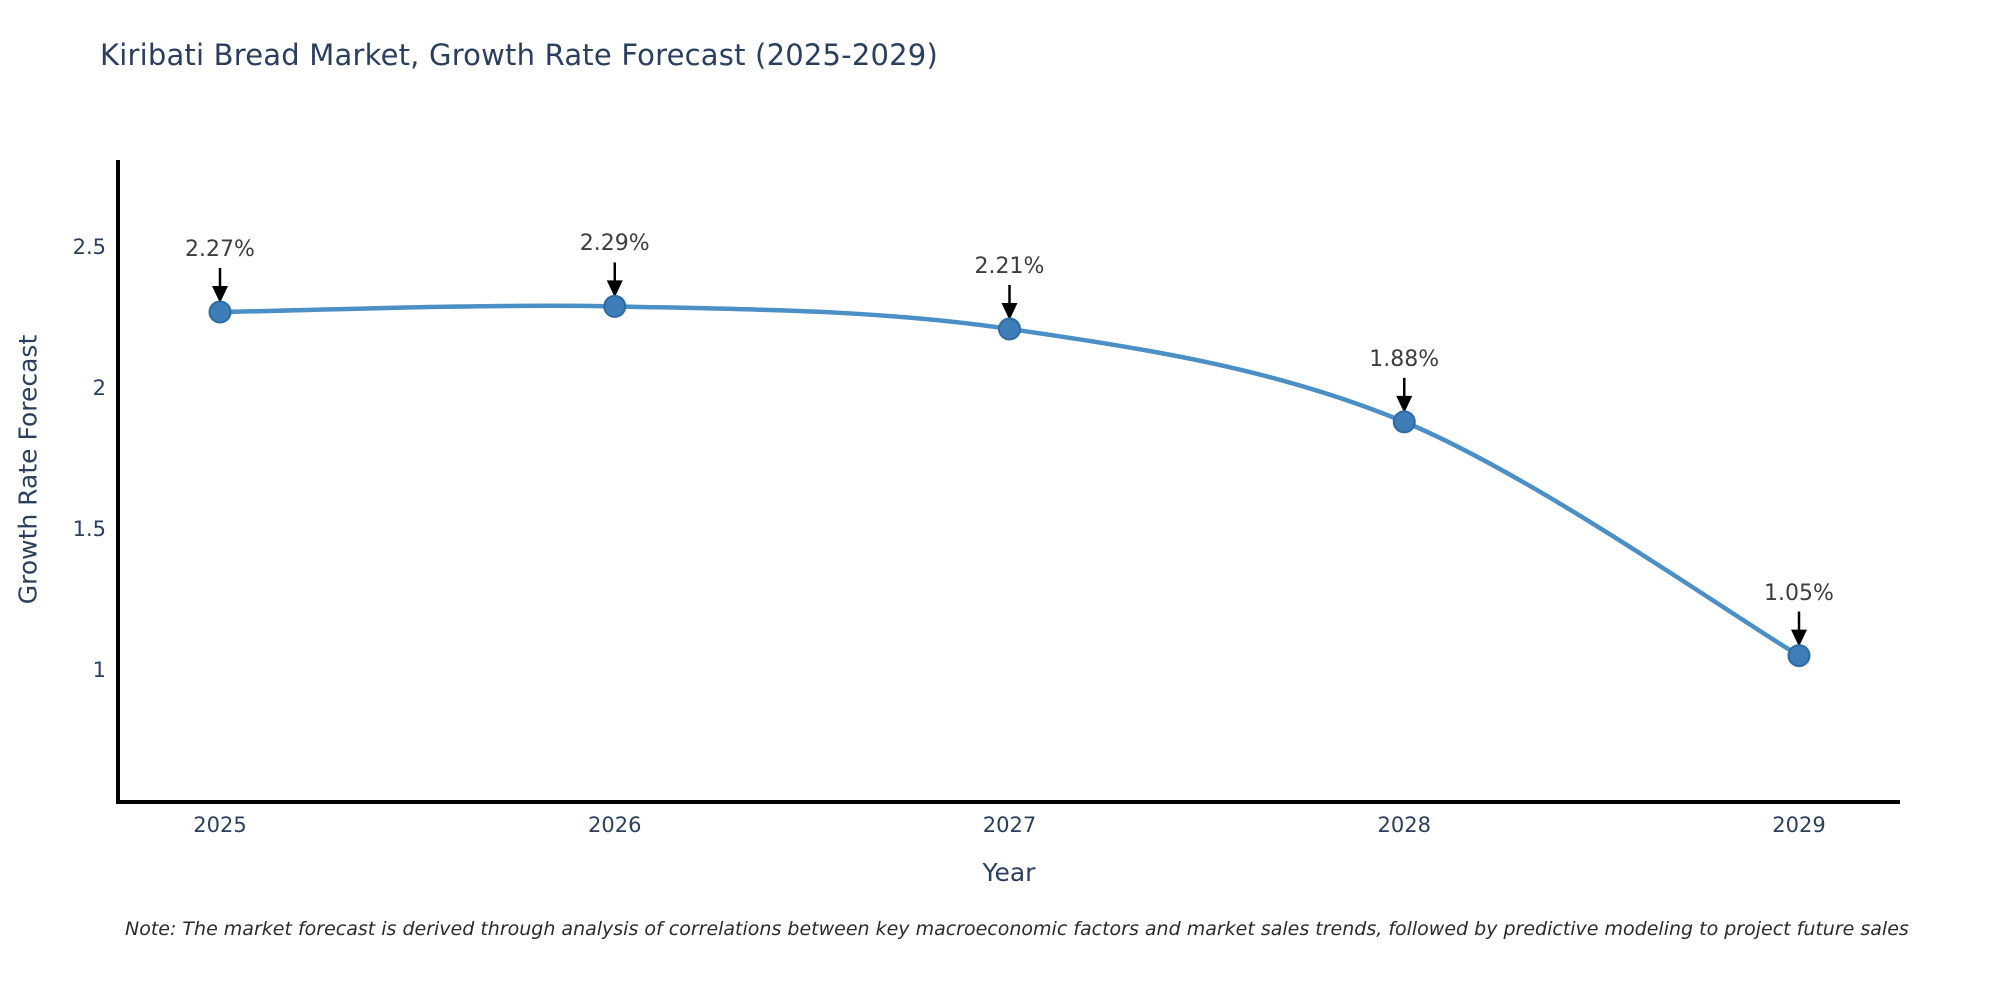 The image size is (2000, 1000). I want to click on x-axis-title: Year, so click(1009, 872).